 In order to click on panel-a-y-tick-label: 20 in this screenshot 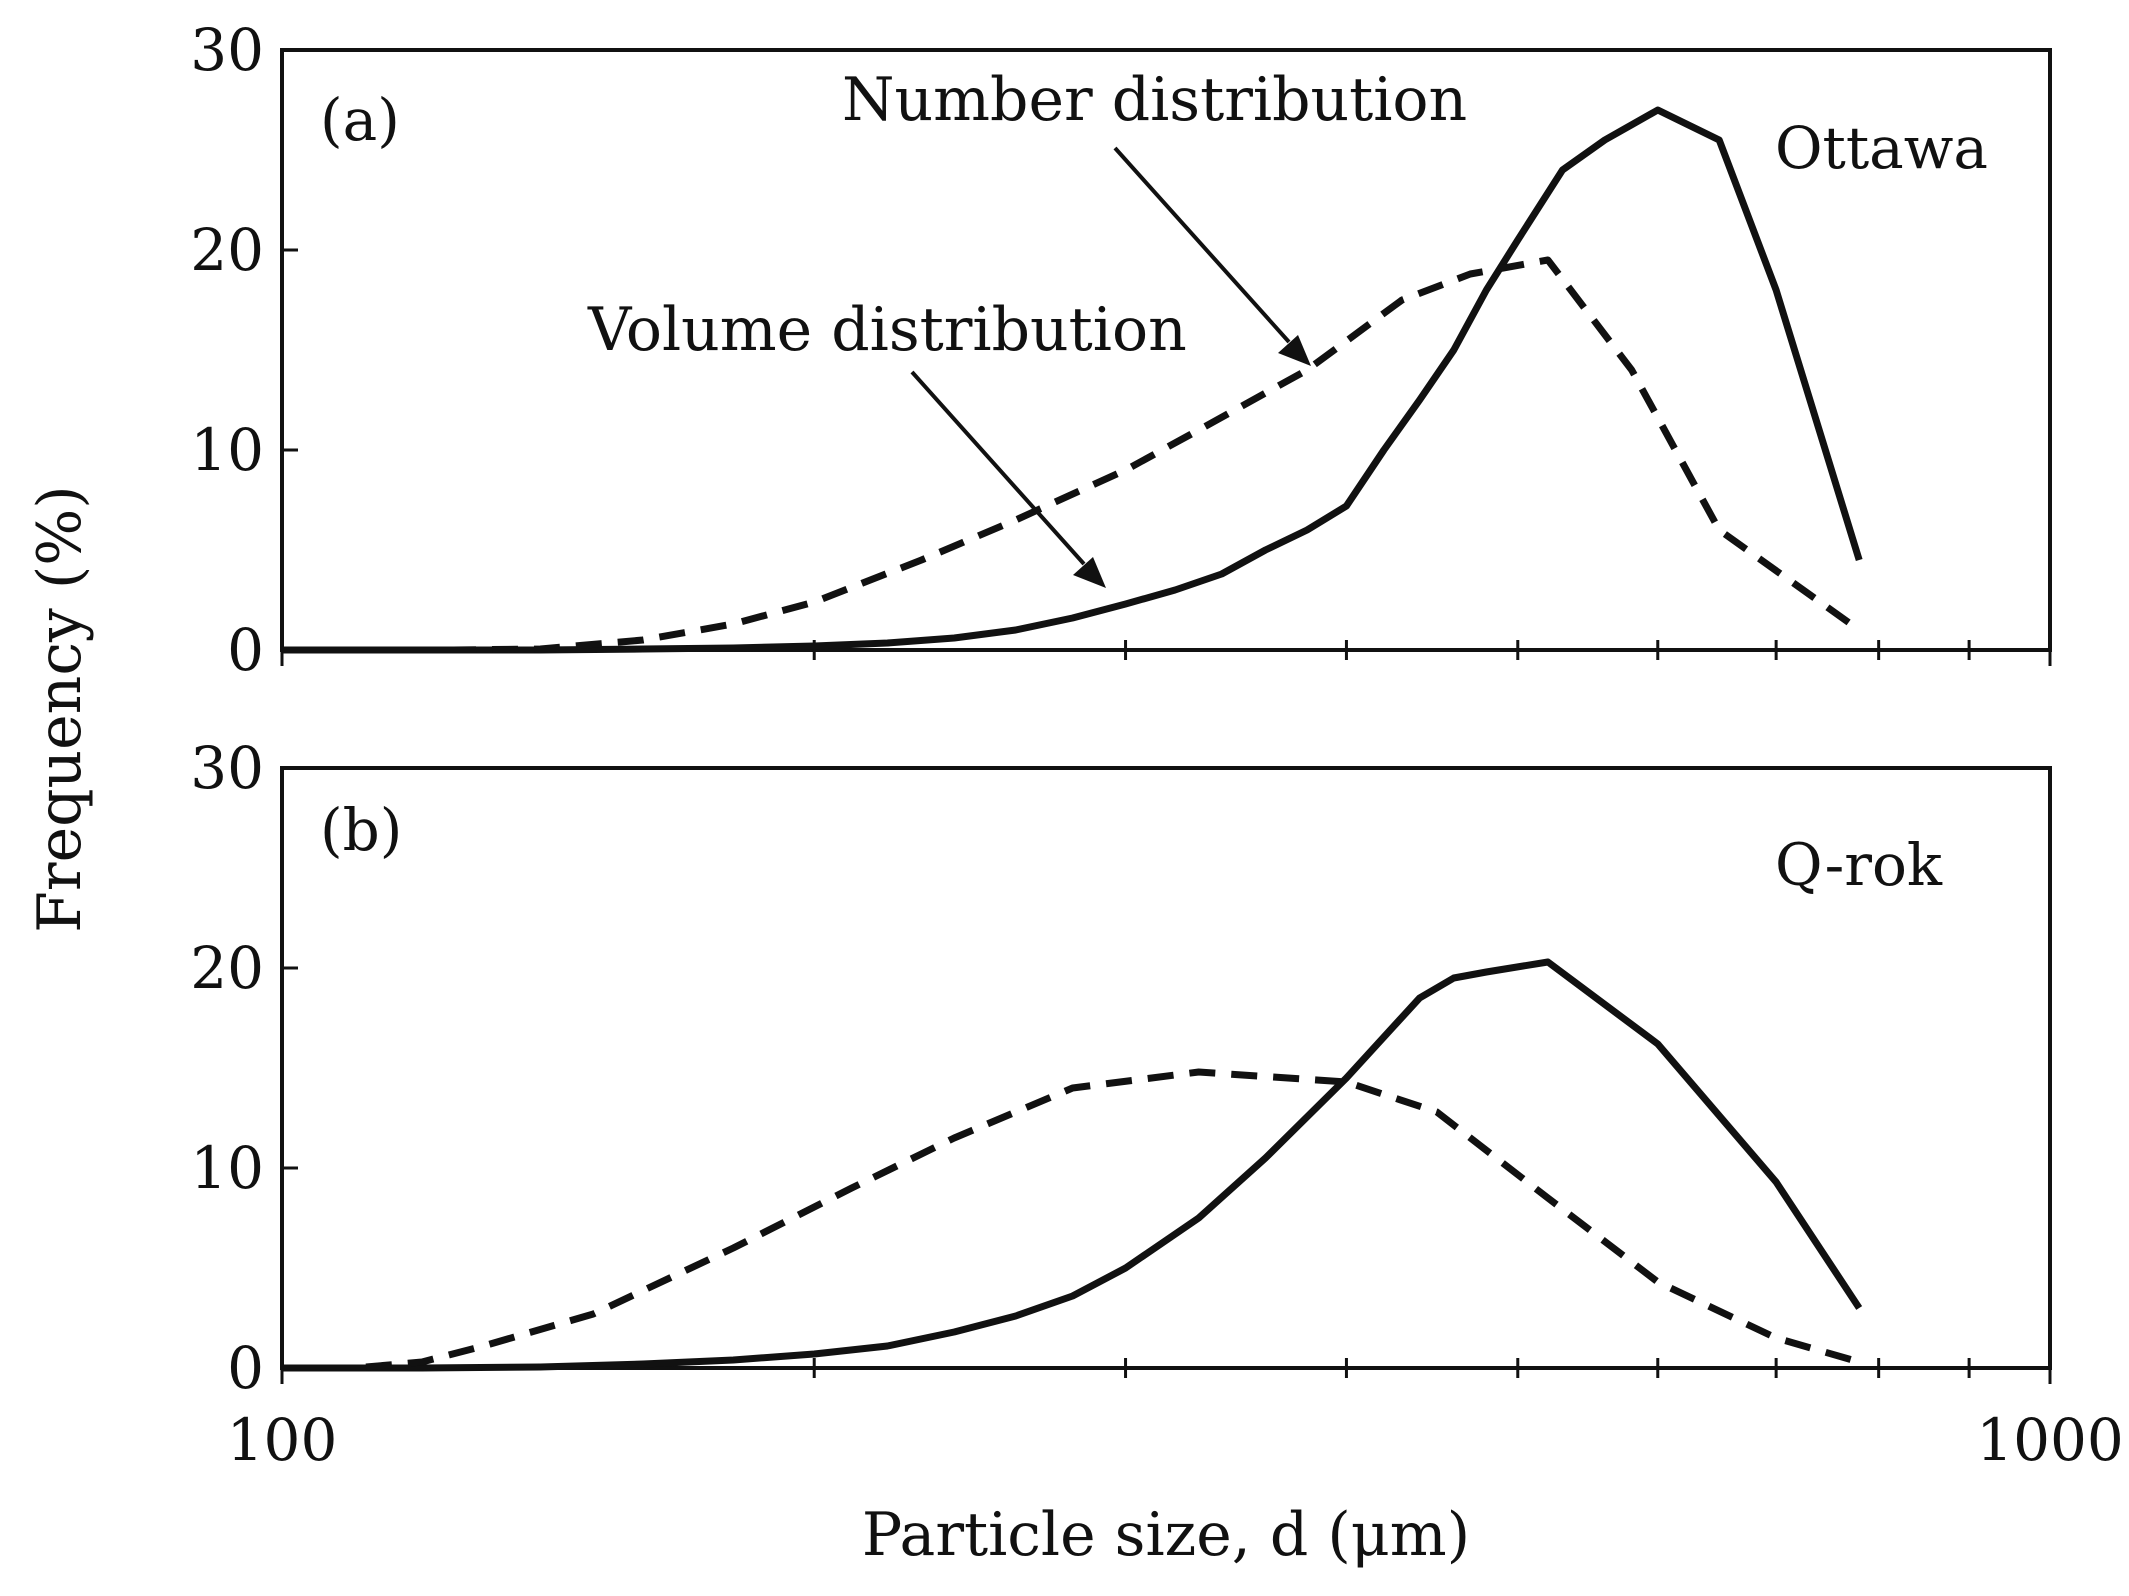, I will do `click(227, 250)`.